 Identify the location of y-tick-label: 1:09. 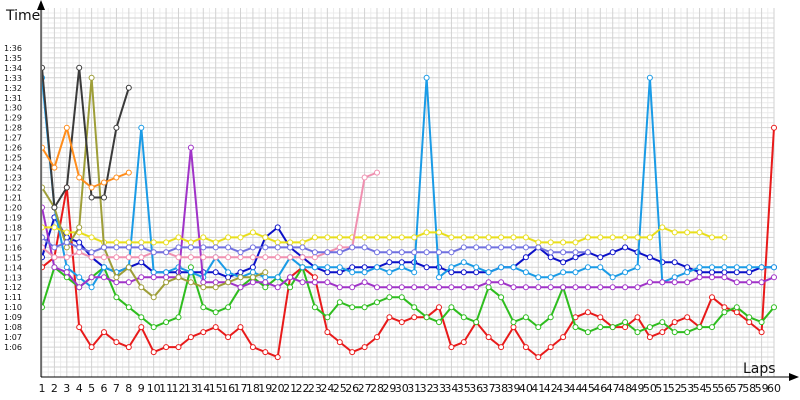
(13, 317).